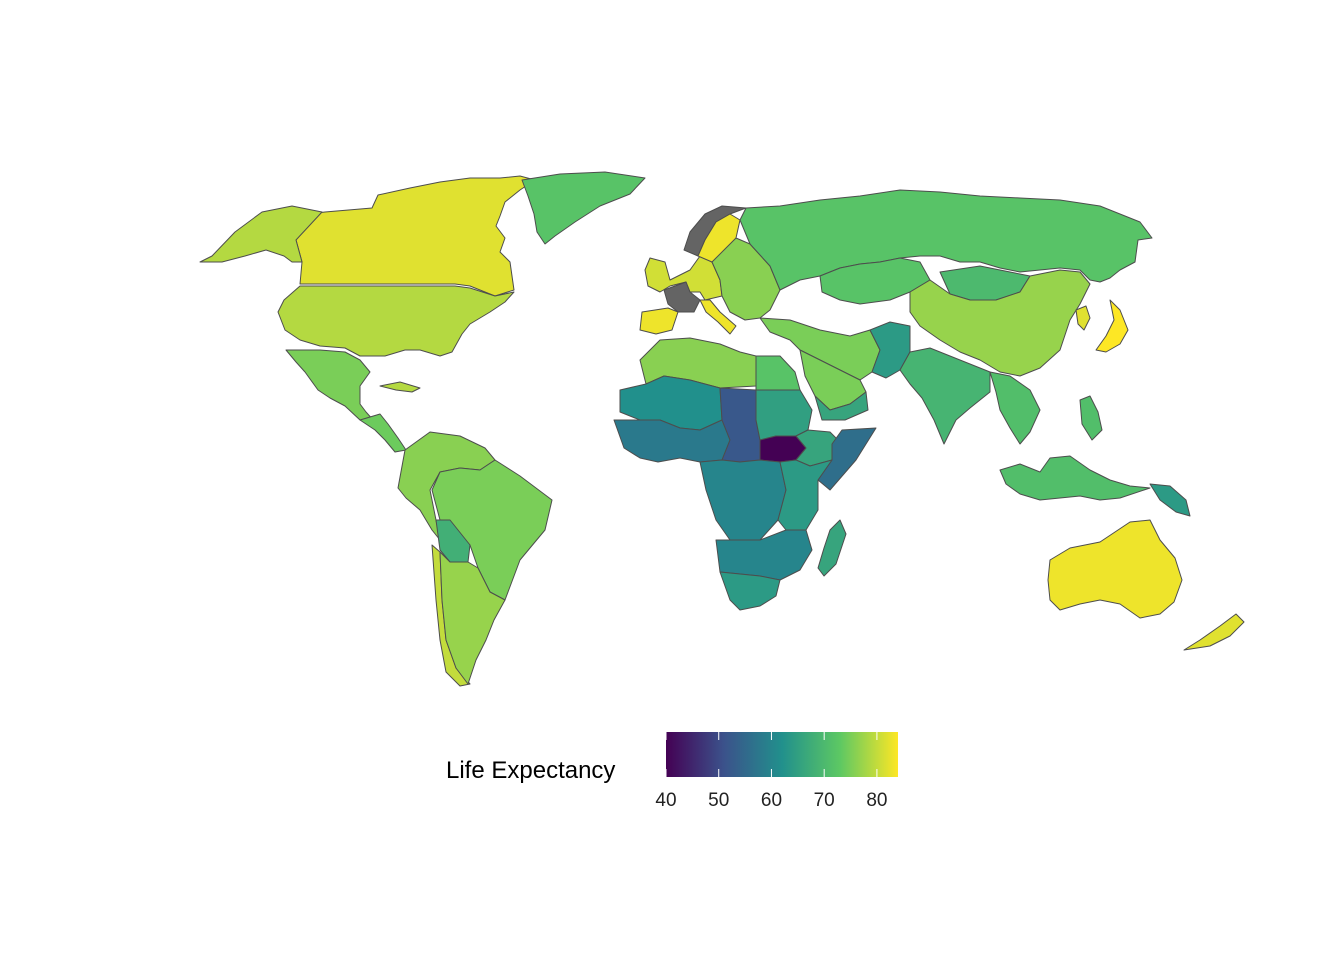 The height and width of the screenshot is (960, 1344). I want to click on legend-tick-label: 40, so click(666, 800).